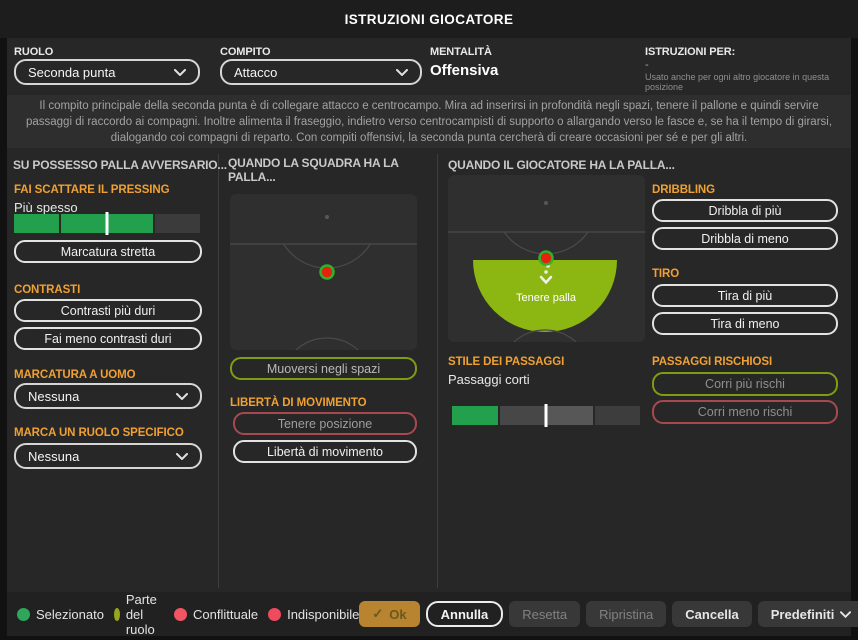  I want to click on legend-label: Parte del ruolo, so click(141, 614).